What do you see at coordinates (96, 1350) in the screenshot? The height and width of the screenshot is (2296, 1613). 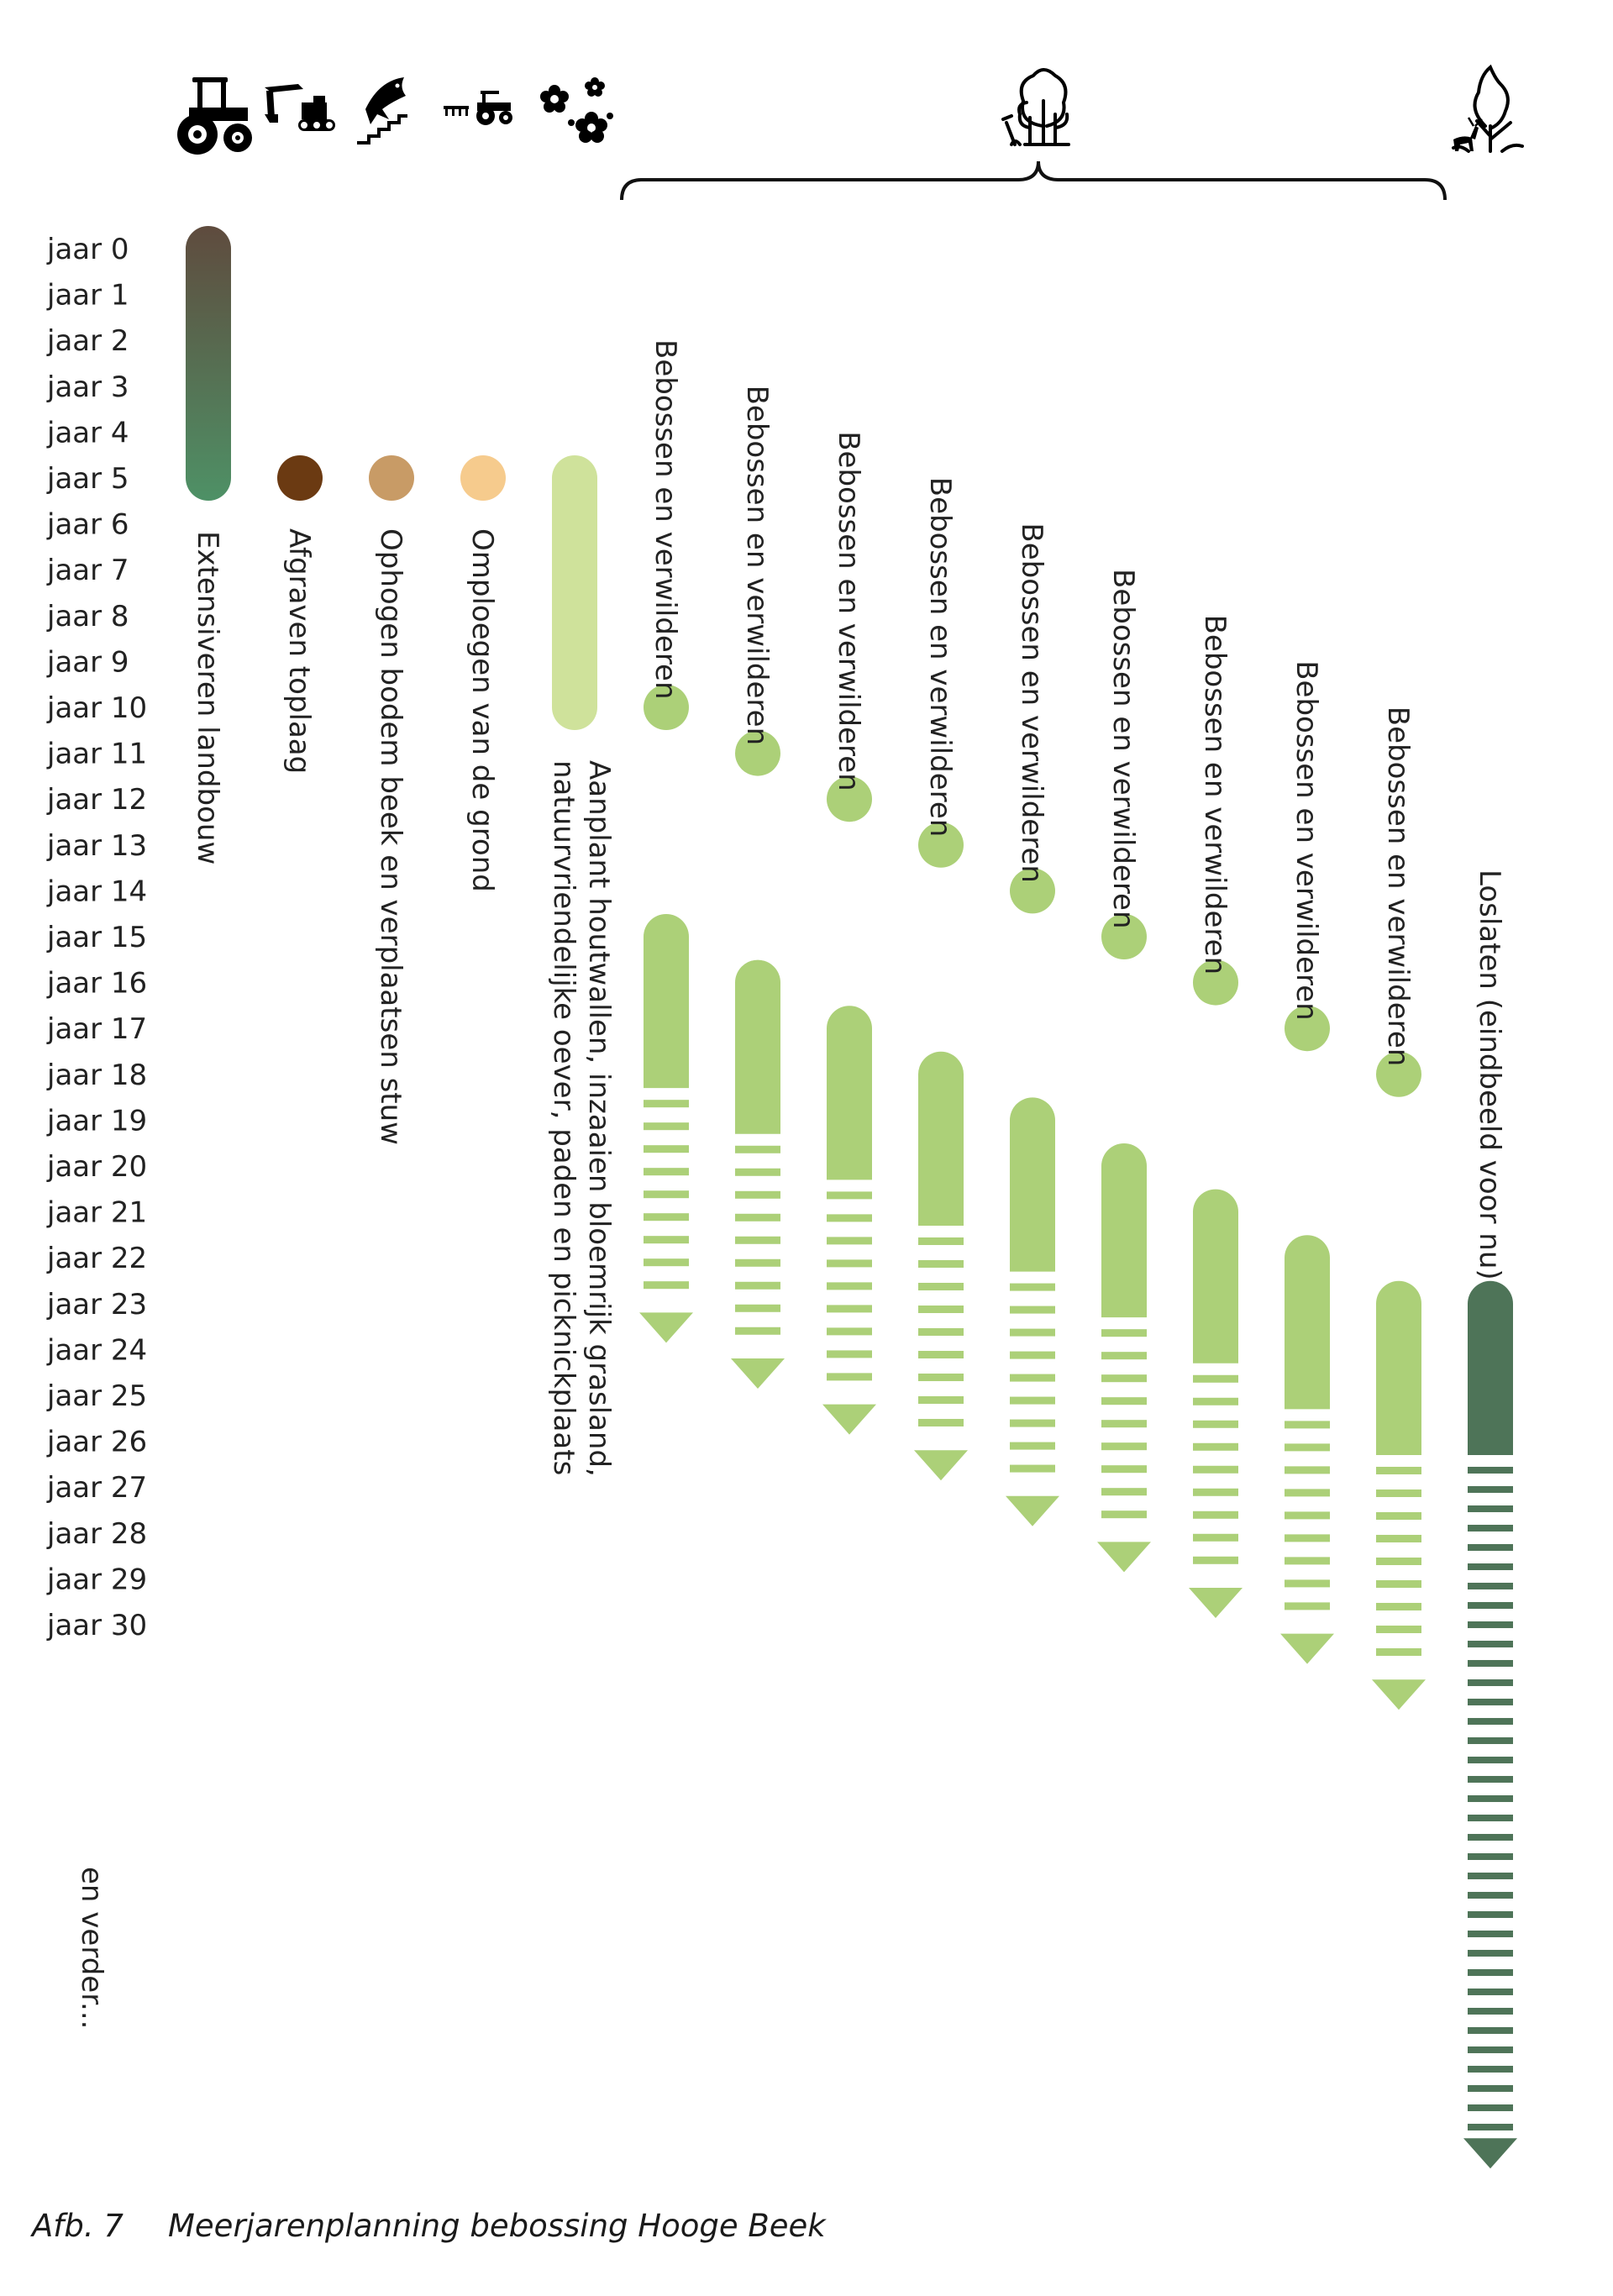 I see `year-label: jaar 24` at bounding box center [96, 1350].